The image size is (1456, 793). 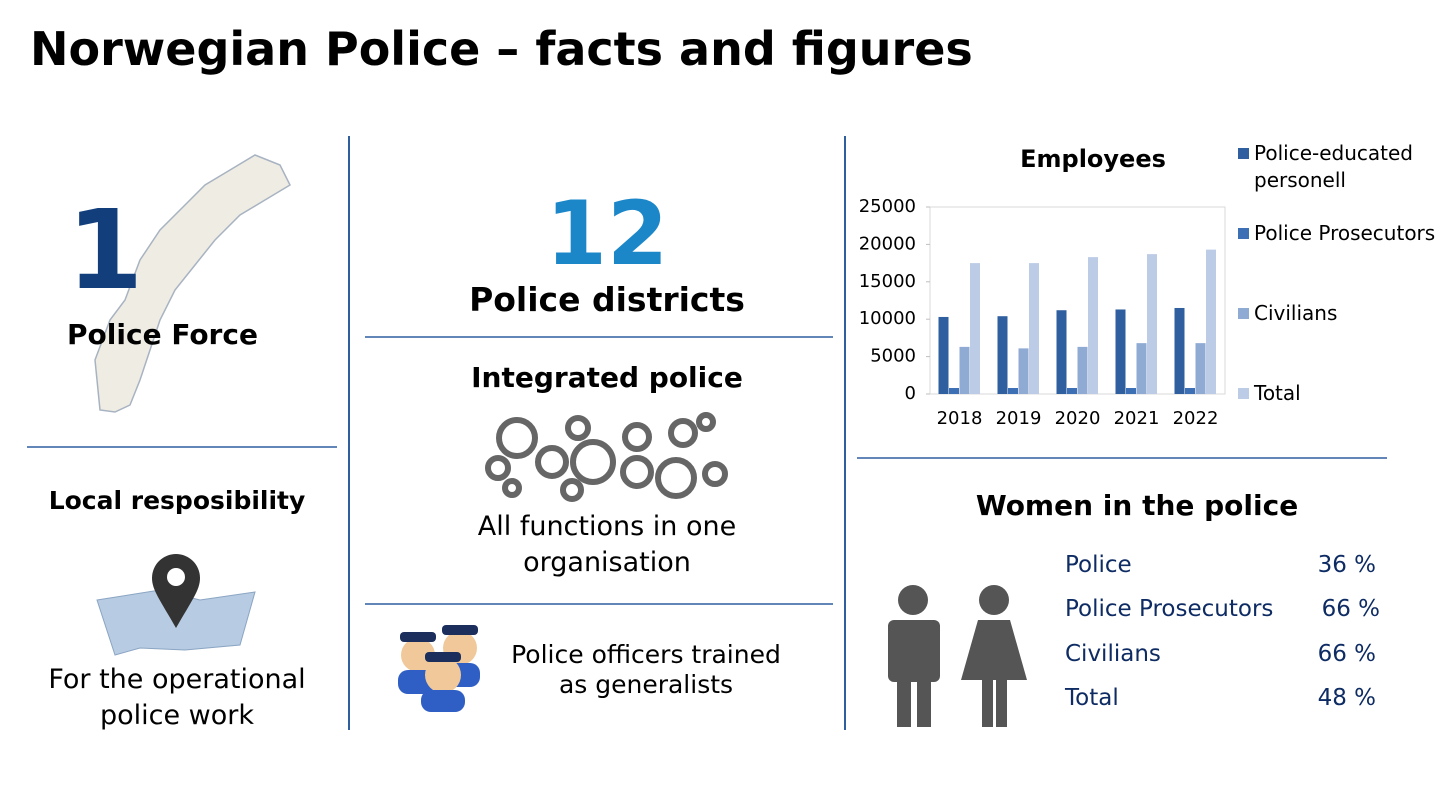 What do you see at coordinates (1113, 654) in the screenshot?
I see `row-label: Civilians` at bounding box center [1113, 654].